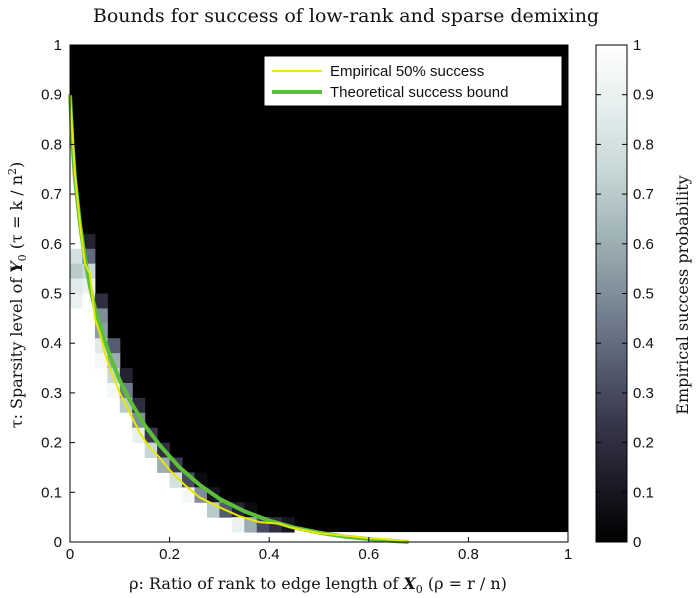 This screenshot has width=696, height=598. Describe the element at coordinates (643, 393) in the screenshot. I see `colorbar-tick-label: 0.3` at that location.